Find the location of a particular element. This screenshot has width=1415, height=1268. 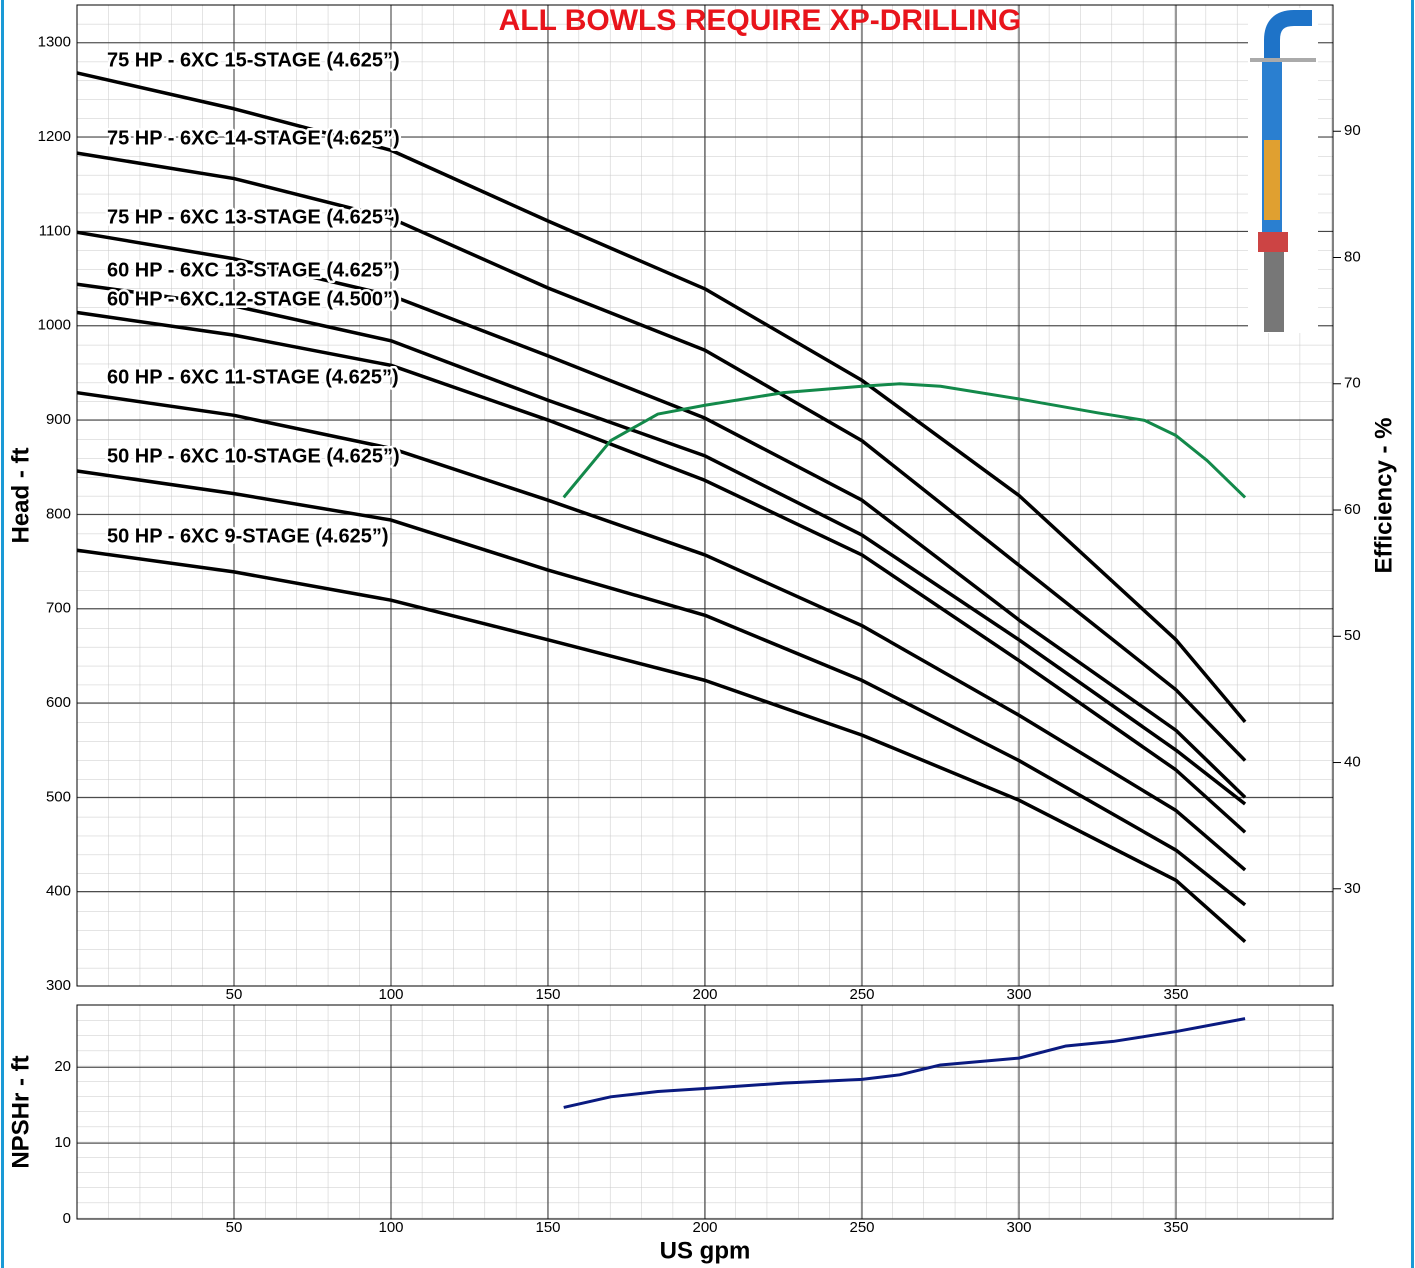

y-tick-label: 20 is located at coordinates (62, 1066).